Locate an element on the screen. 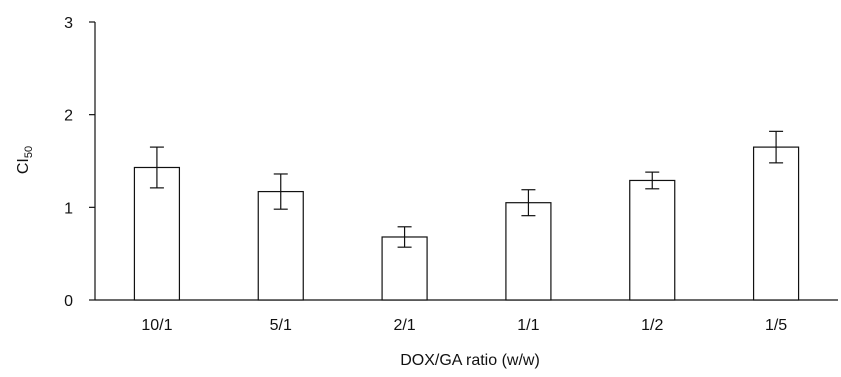  x-tick-label: 2/1 is located at coordinates (404, 325).